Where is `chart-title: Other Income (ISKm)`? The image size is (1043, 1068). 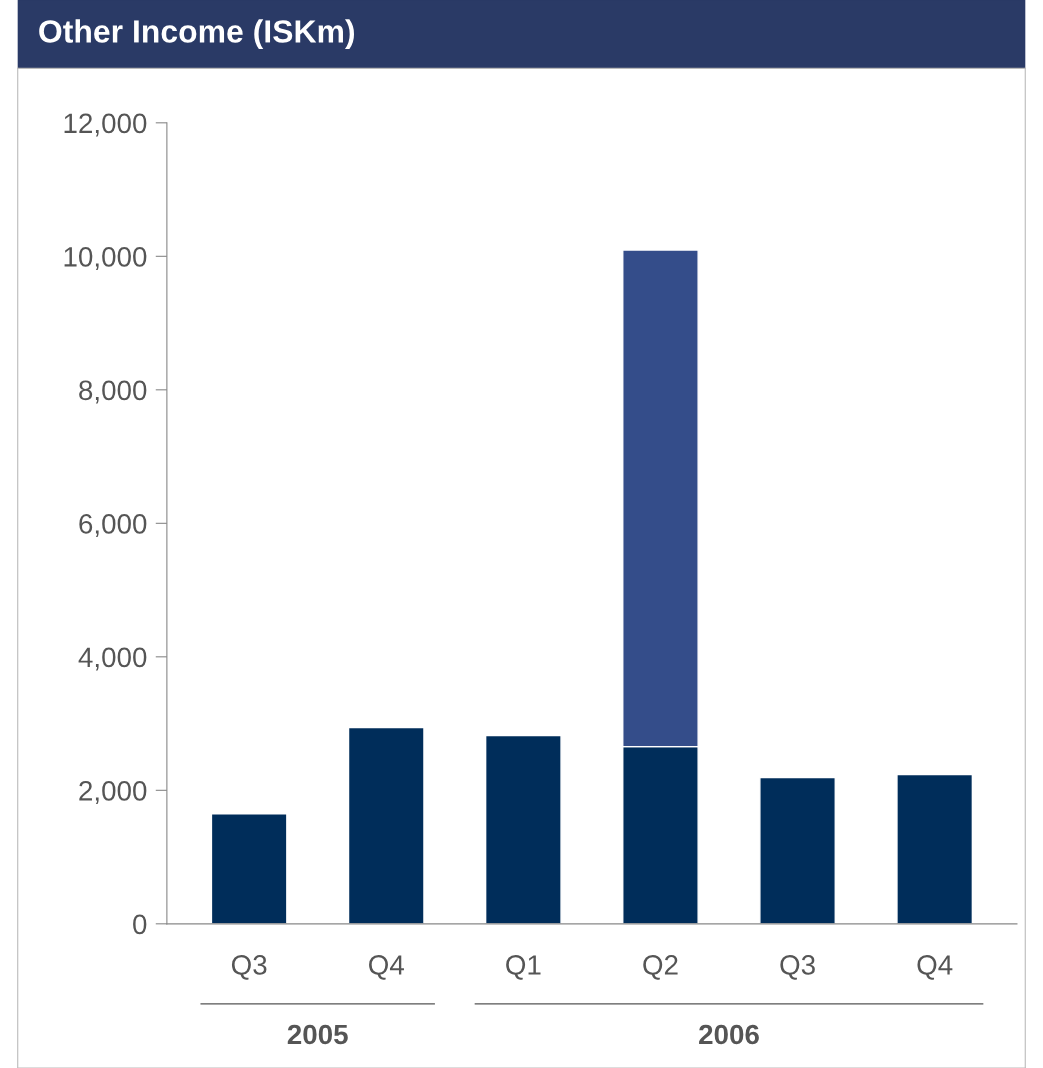 chart-title: Other Income (ISKm) is located at coordinates (197, 34).